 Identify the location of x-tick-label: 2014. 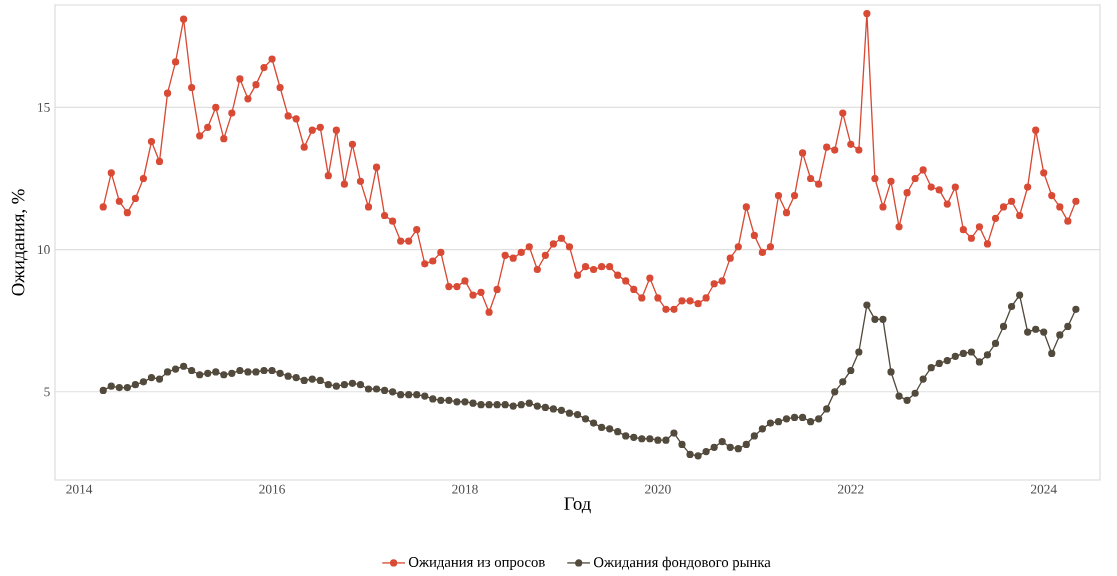
(79, 489).